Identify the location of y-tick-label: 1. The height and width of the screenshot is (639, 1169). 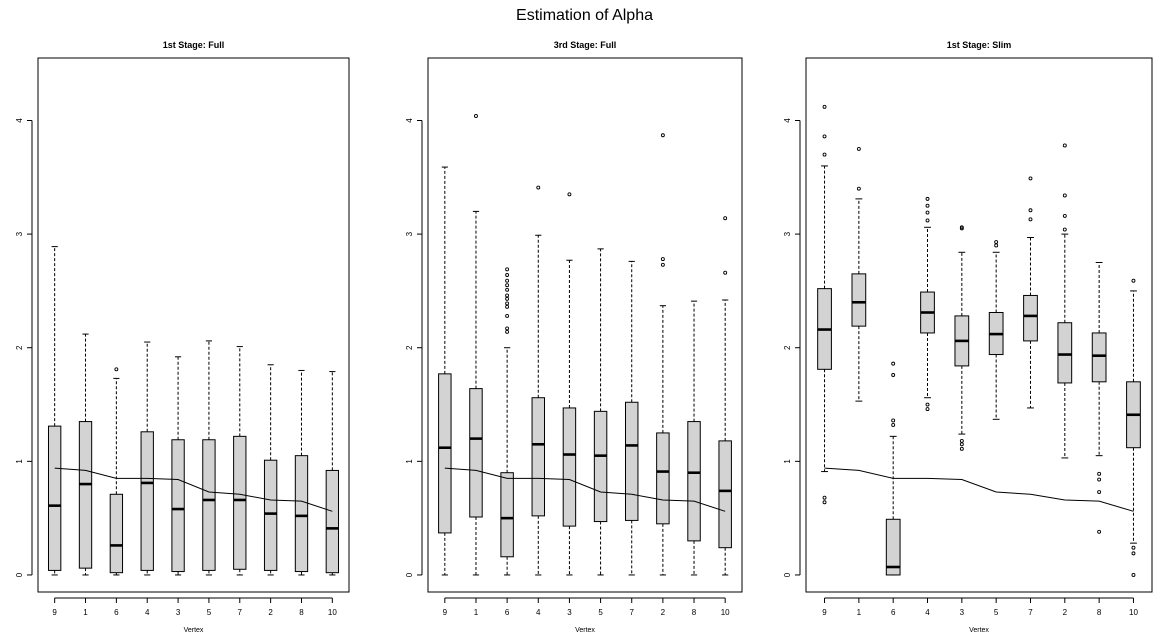
(19, 461).